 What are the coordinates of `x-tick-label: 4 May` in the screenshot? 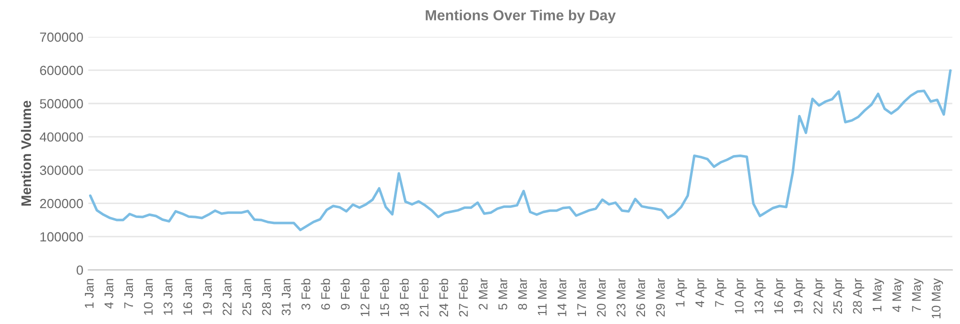 It's located at (898, 295).